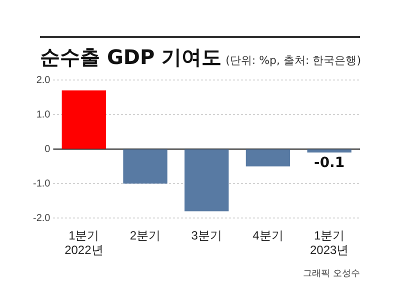 The width and height of the screenshot is (400, 284). Describe the element at coordinates (43, 114) in the screenshot. I see `y-tick-label: 1.0` at that location.